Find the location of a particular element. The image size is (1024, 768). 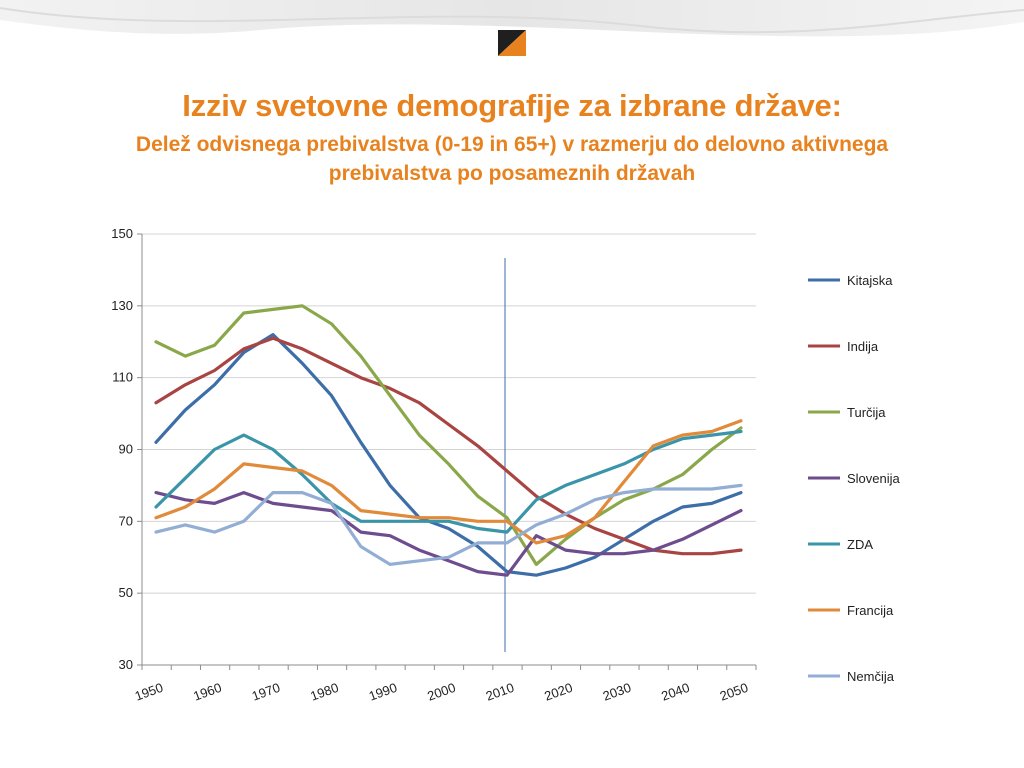

legend-label: Nemčija is located at coordinates (871, 676).